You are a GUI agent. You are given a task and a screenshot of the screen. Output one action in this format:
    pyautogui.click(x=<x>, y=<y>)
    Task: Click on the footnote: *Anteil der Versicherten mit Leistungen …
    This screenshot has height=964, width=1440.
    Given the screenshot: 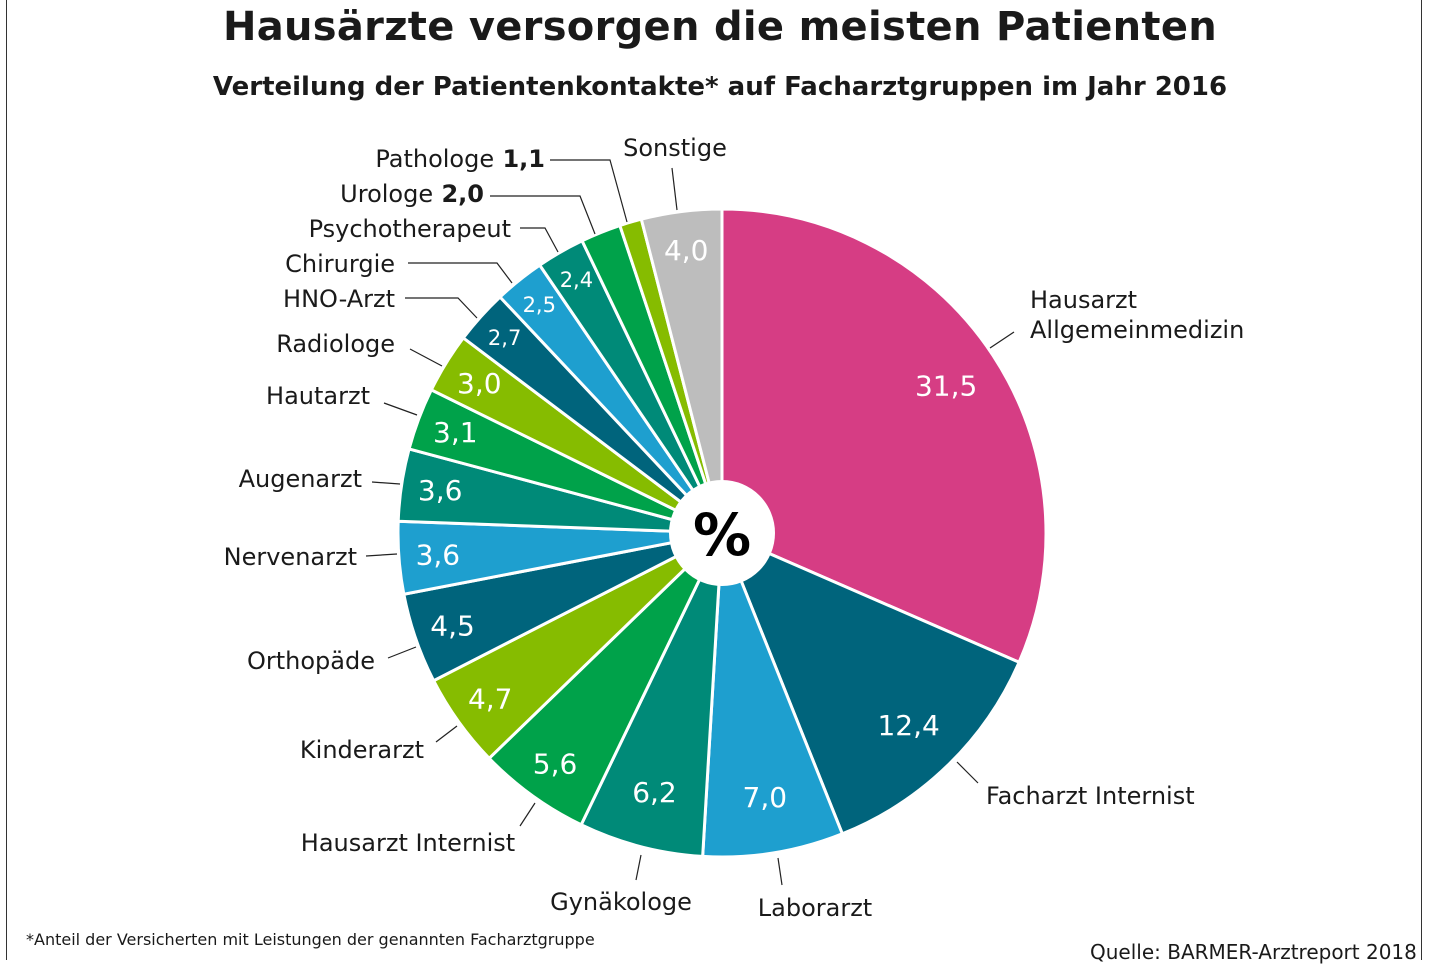 What is the action you would take?
    pyautogui.click(x=310, y=939)
    